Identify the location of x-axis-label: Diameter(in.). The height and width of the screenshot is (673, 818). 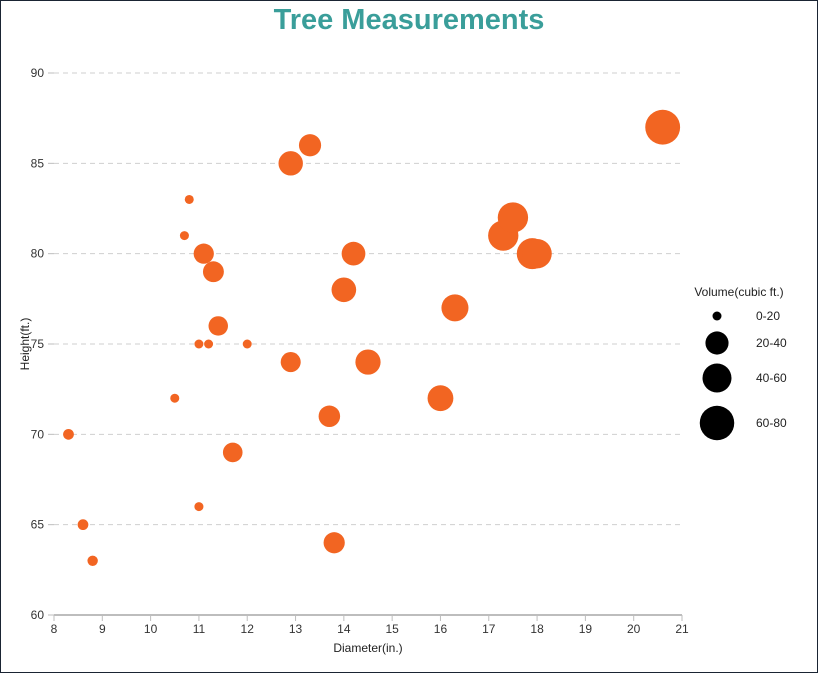
(367, 648).